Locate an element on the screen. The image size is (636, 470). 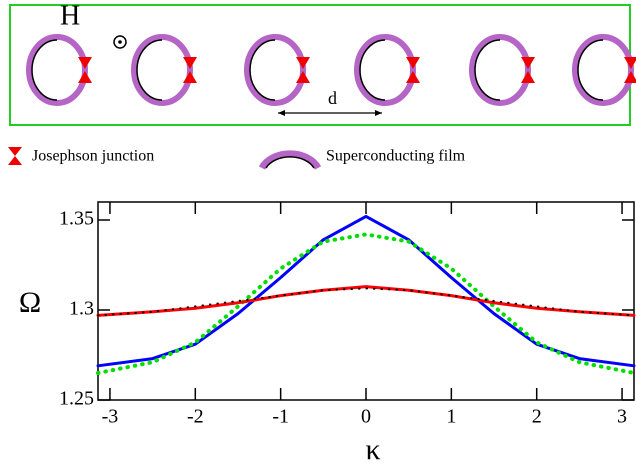
legend-film-icon is located at coordinates (290, 160).